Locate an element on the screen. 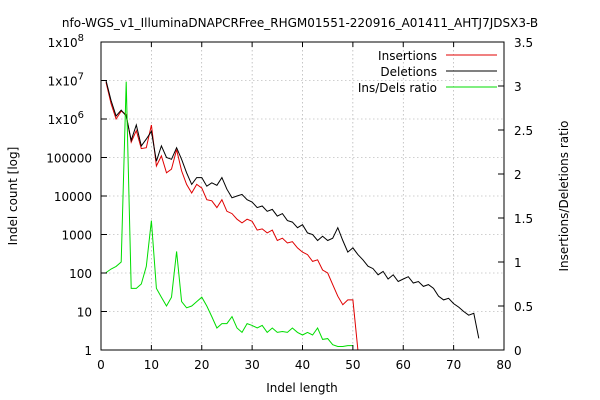  legend-label-insertions: Insertions is located at coordinates (407, 56).